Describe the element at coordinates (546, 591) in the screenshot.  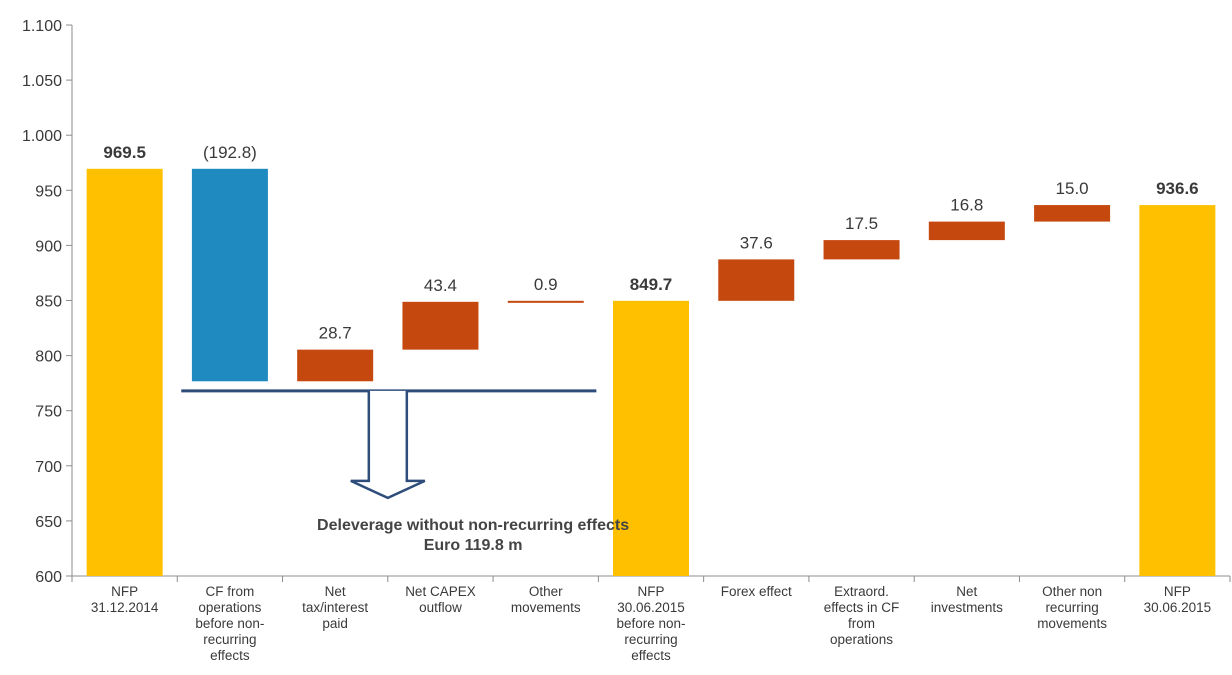
I see `category-label: Other` at that location.